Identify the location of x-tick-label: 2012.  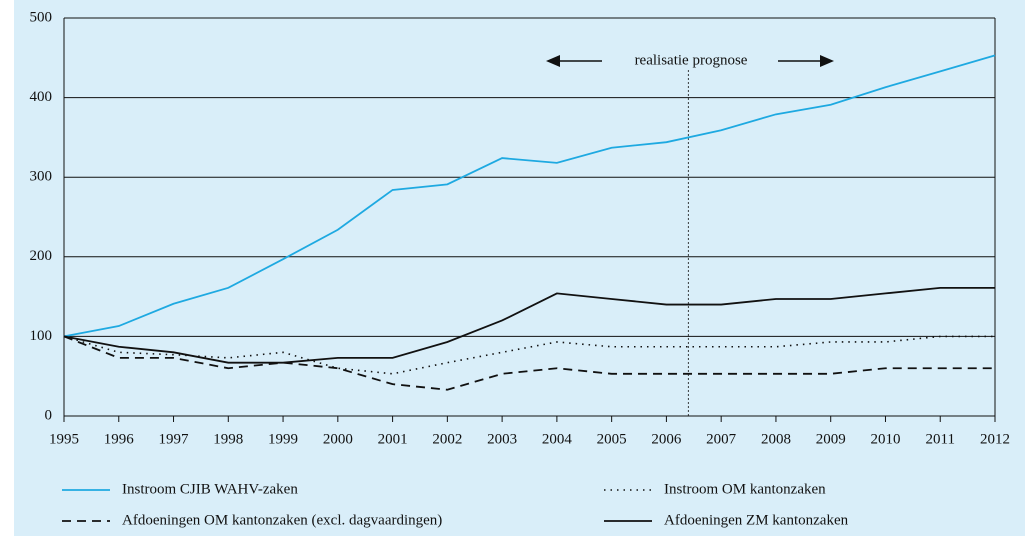
(995, 439).